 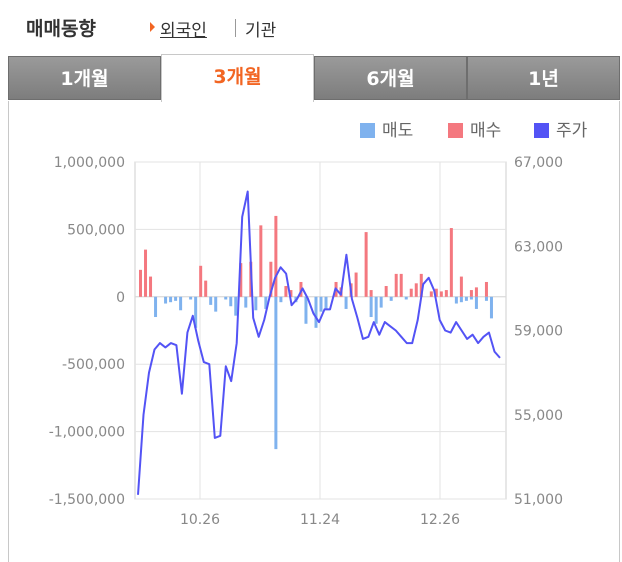 I want to click on legend-item-price: 주가, so click(x=560, y=128).